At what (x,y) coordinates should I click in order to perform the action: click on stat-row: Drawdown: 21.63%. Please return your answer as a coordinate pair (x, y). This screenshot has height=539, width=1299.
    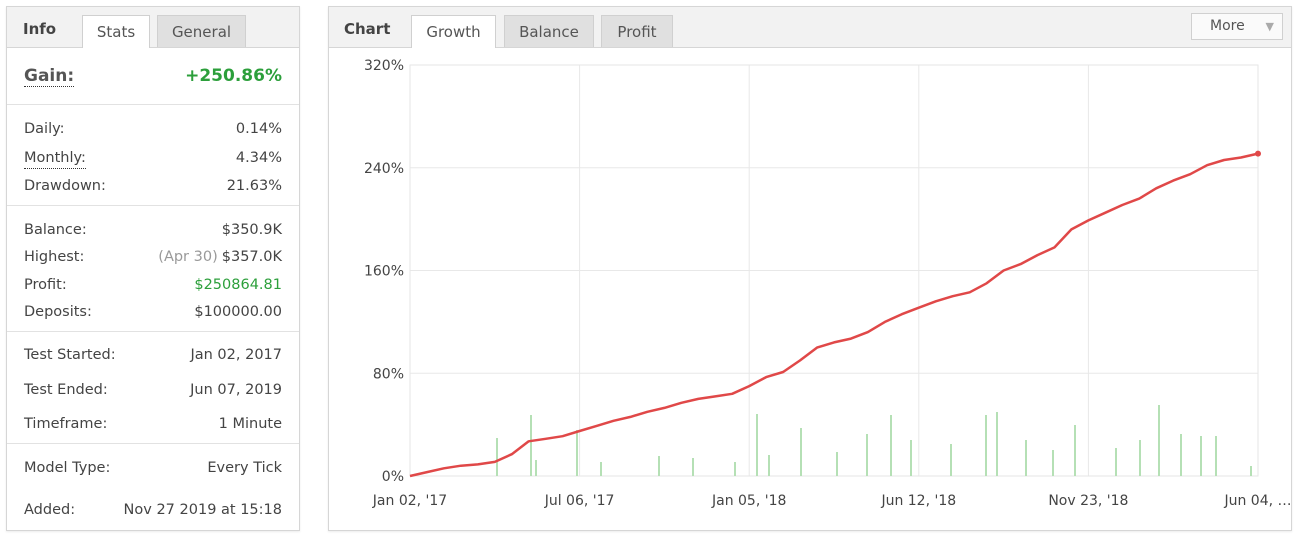
    Looking at the image, I should click on (153, 186).